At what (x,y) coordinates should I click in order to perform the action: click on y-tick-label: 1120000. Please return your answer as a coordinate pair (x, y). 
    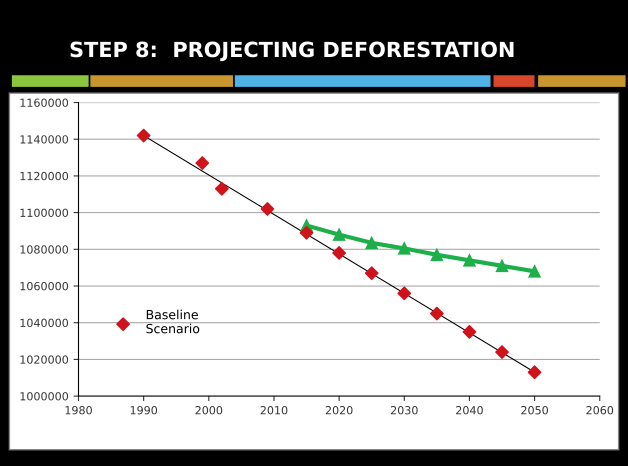
    Looking at the image, I should click on (44, 176).